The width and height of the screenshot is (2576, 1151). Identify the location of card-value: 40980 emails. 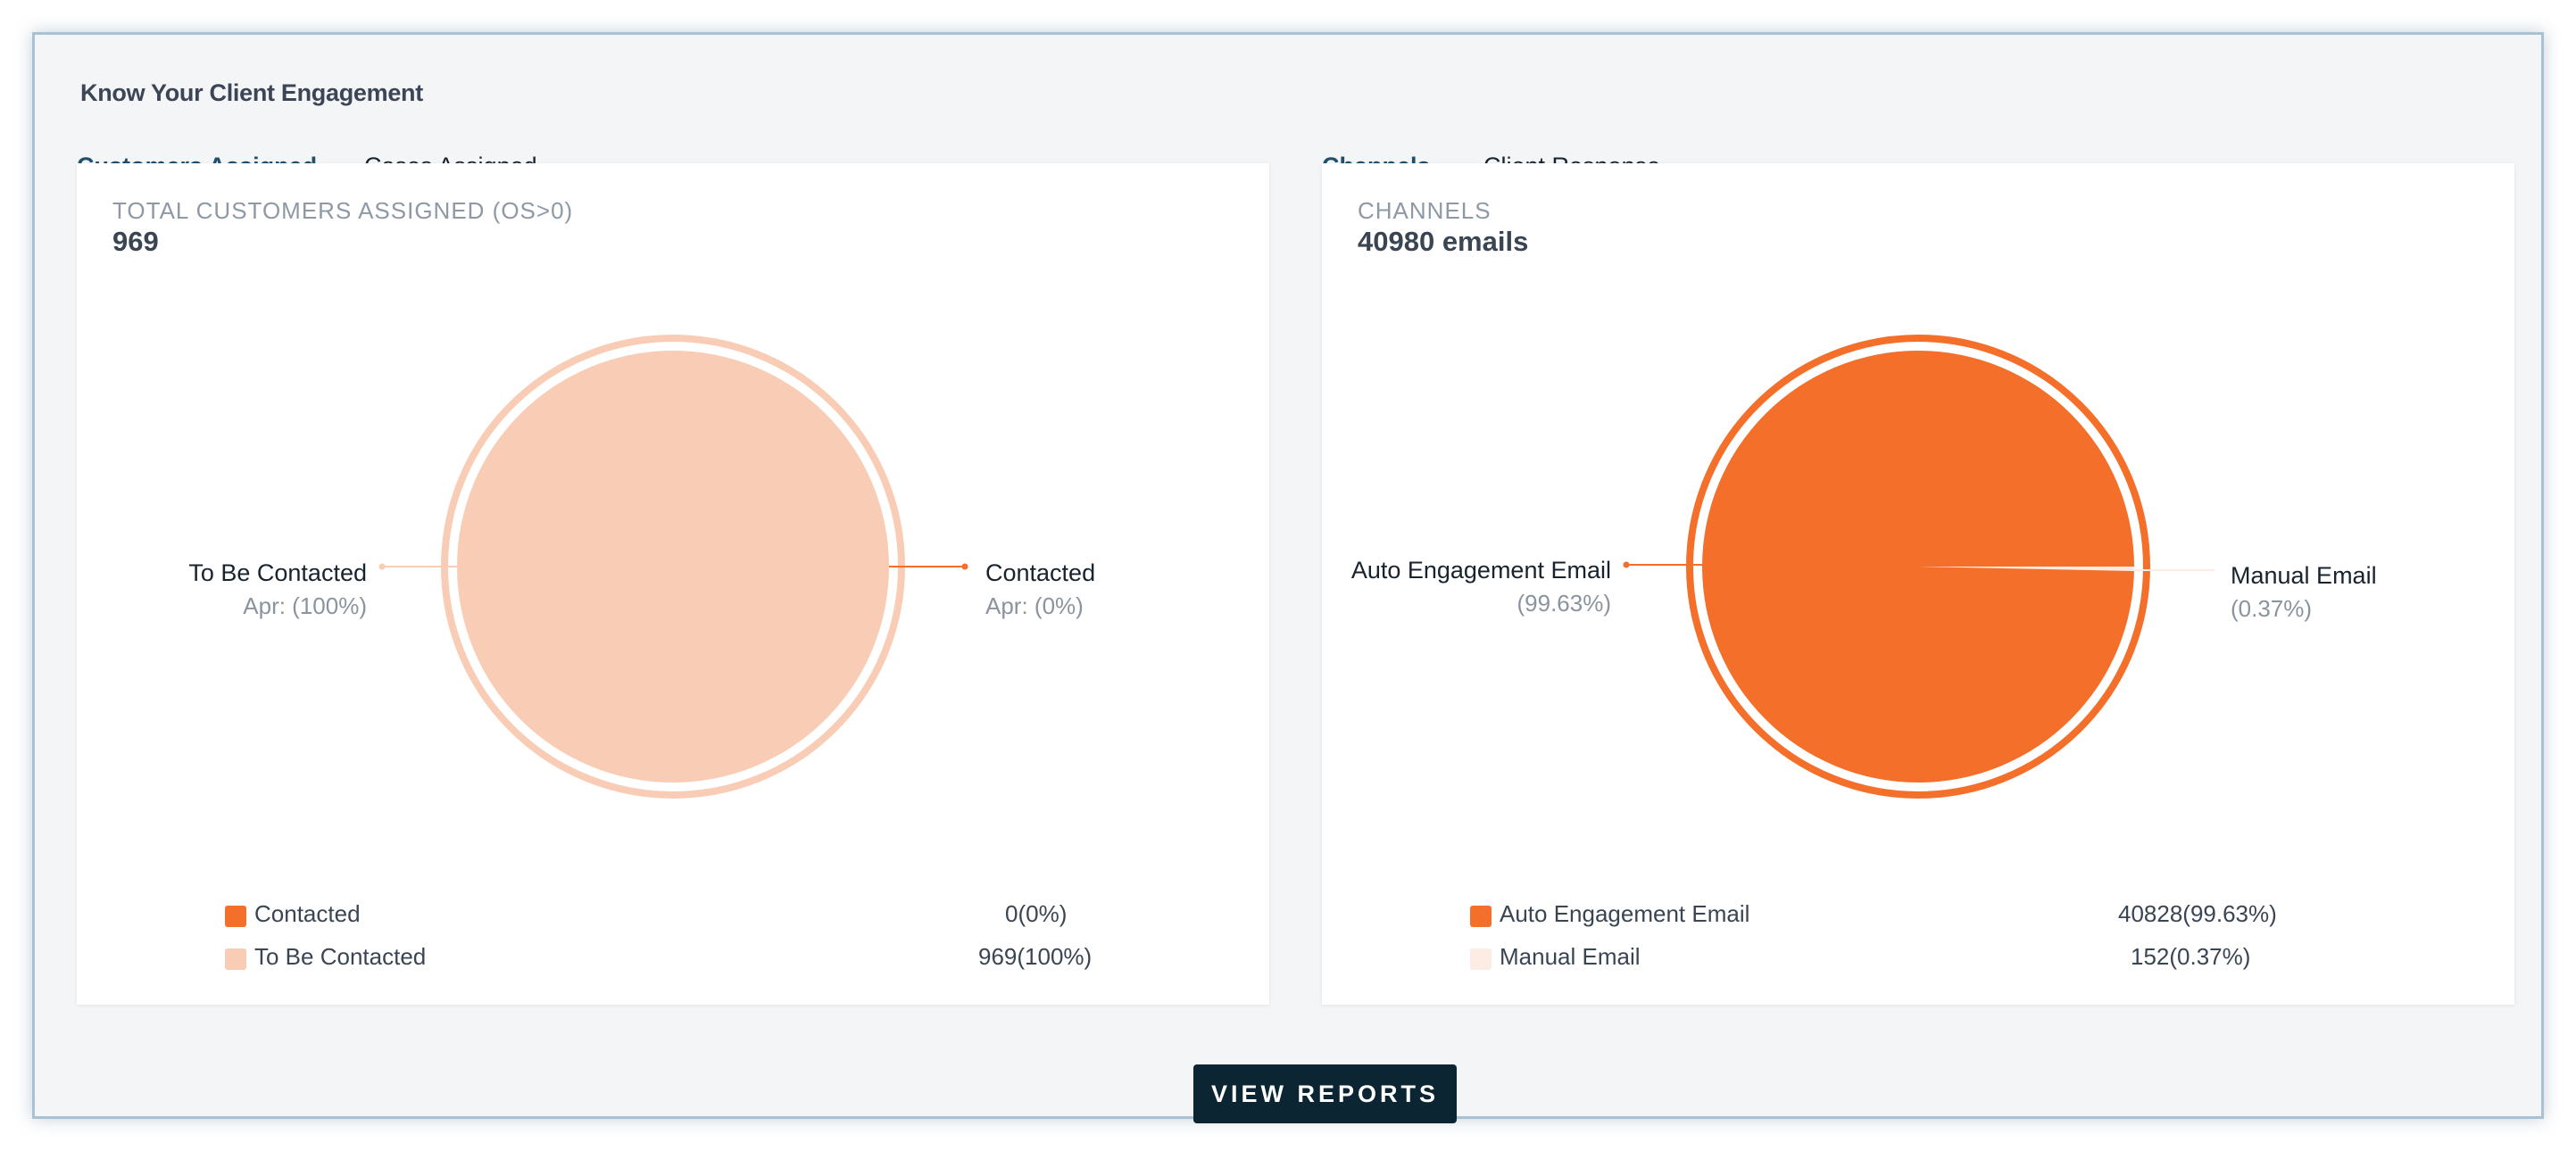
(1444, 242).